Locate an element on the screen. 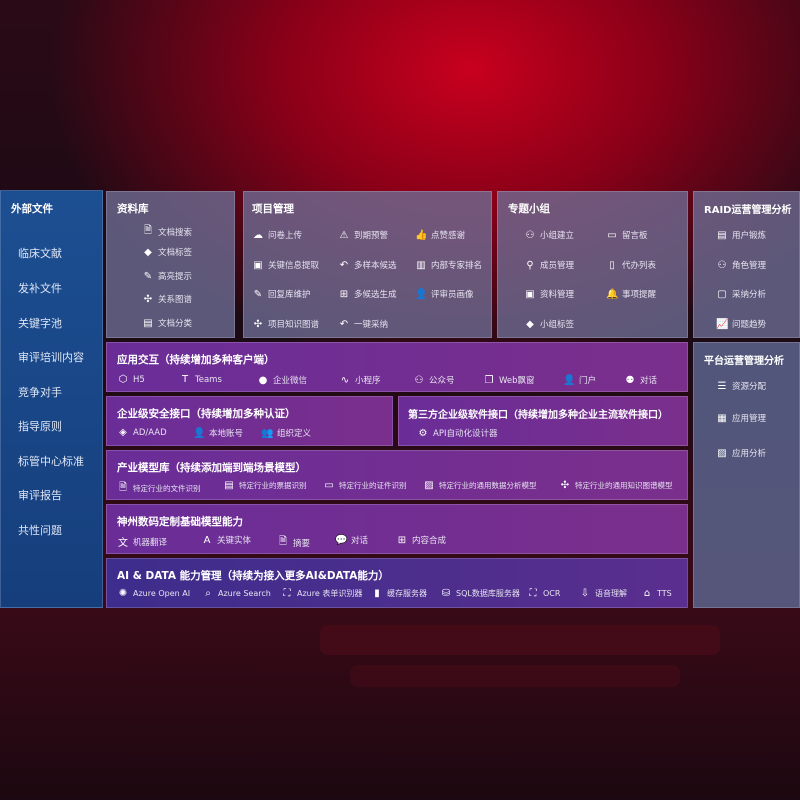 The image size is (800, 800). client-item: ⬡ H5 is located at coordinates (131, 379).